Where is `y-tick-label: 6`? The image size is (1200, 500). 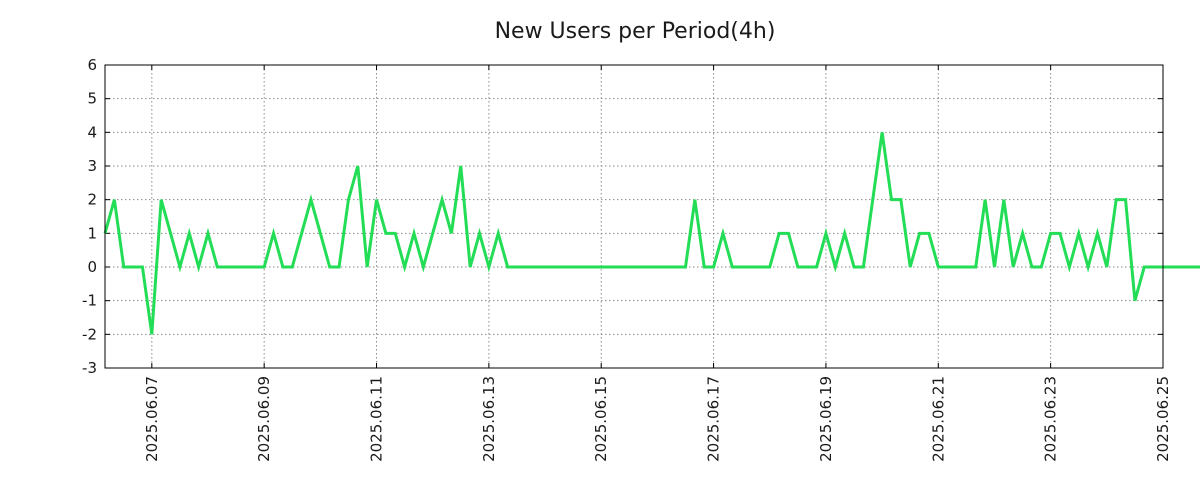 y-tick-label: 6 is located at coordinates (92, 65).